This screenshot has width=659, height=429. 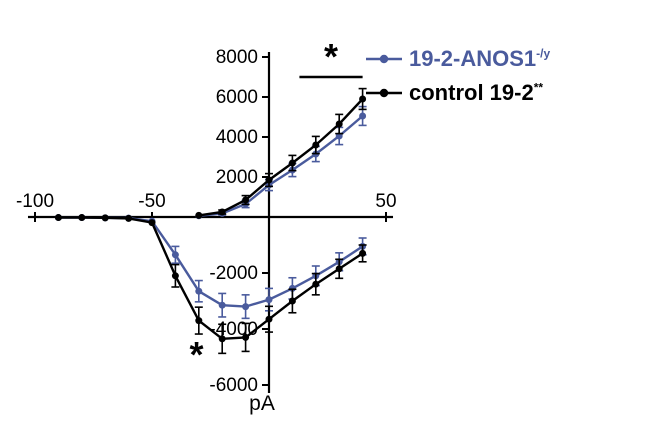 I want to click on series-control-outward, so click(x=281, y=153).